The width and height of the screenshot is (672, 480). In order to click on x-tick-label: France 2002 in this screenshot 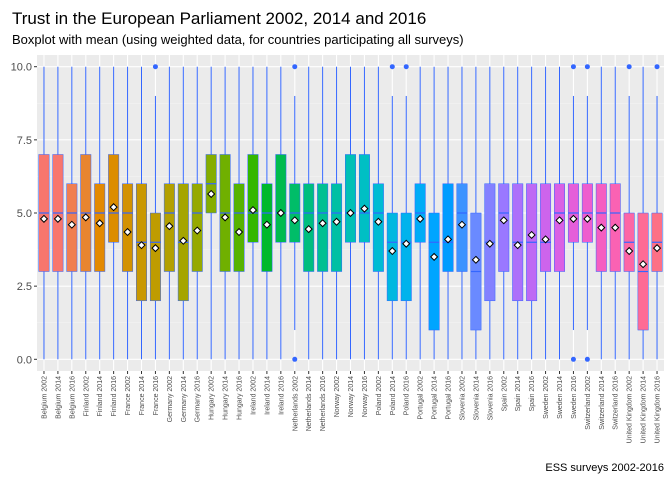, I will do `click(128, 395)`.